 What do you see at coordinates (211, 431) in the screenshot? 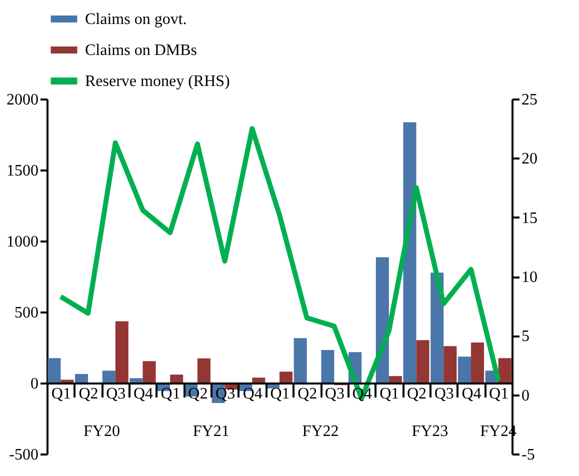
I see `annotation: FY21` at bounding box center [211, 431].